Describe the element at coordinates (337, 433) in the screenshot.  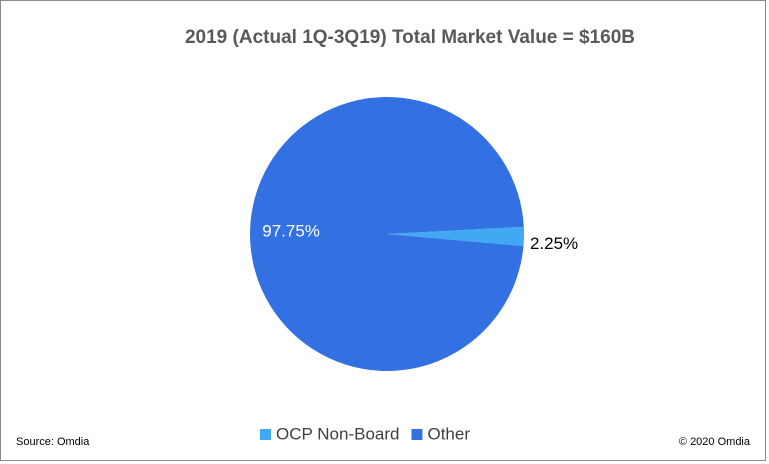
I see `legend-label: OCP Non-Board` at that location.